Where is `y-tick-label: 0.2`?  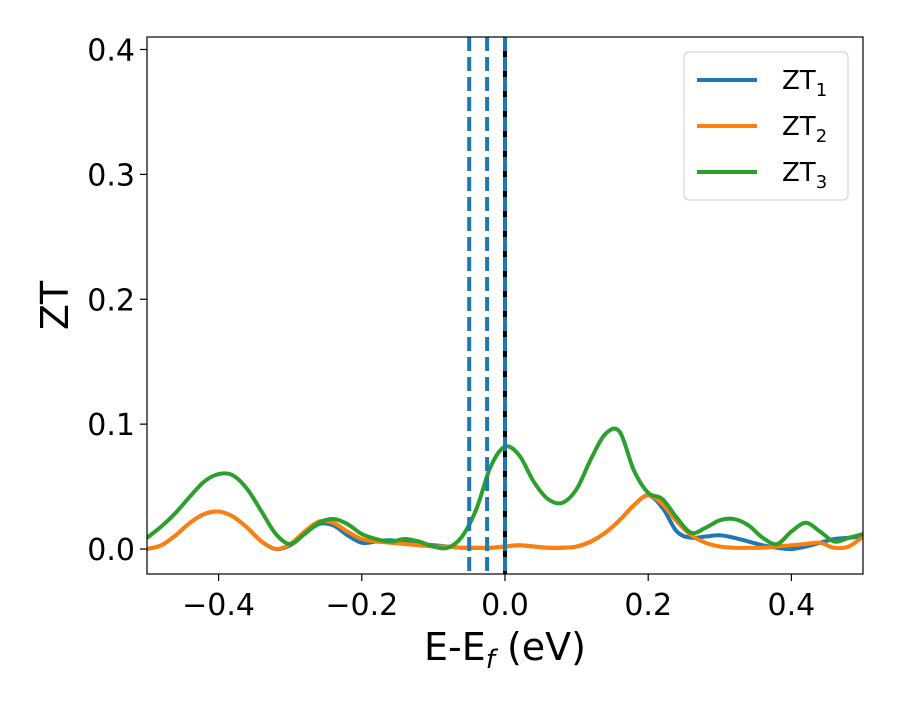
y-tick-label: 0.2 is located at coordinates (111, 300).